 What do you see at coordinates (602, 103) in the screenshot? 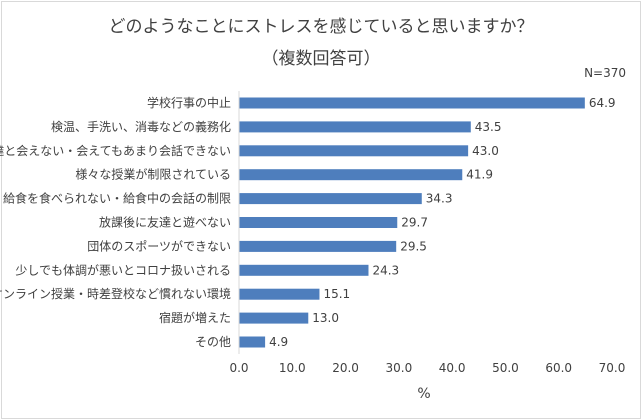
I see `data-label: 64.9` at bounding box center [602, 103].